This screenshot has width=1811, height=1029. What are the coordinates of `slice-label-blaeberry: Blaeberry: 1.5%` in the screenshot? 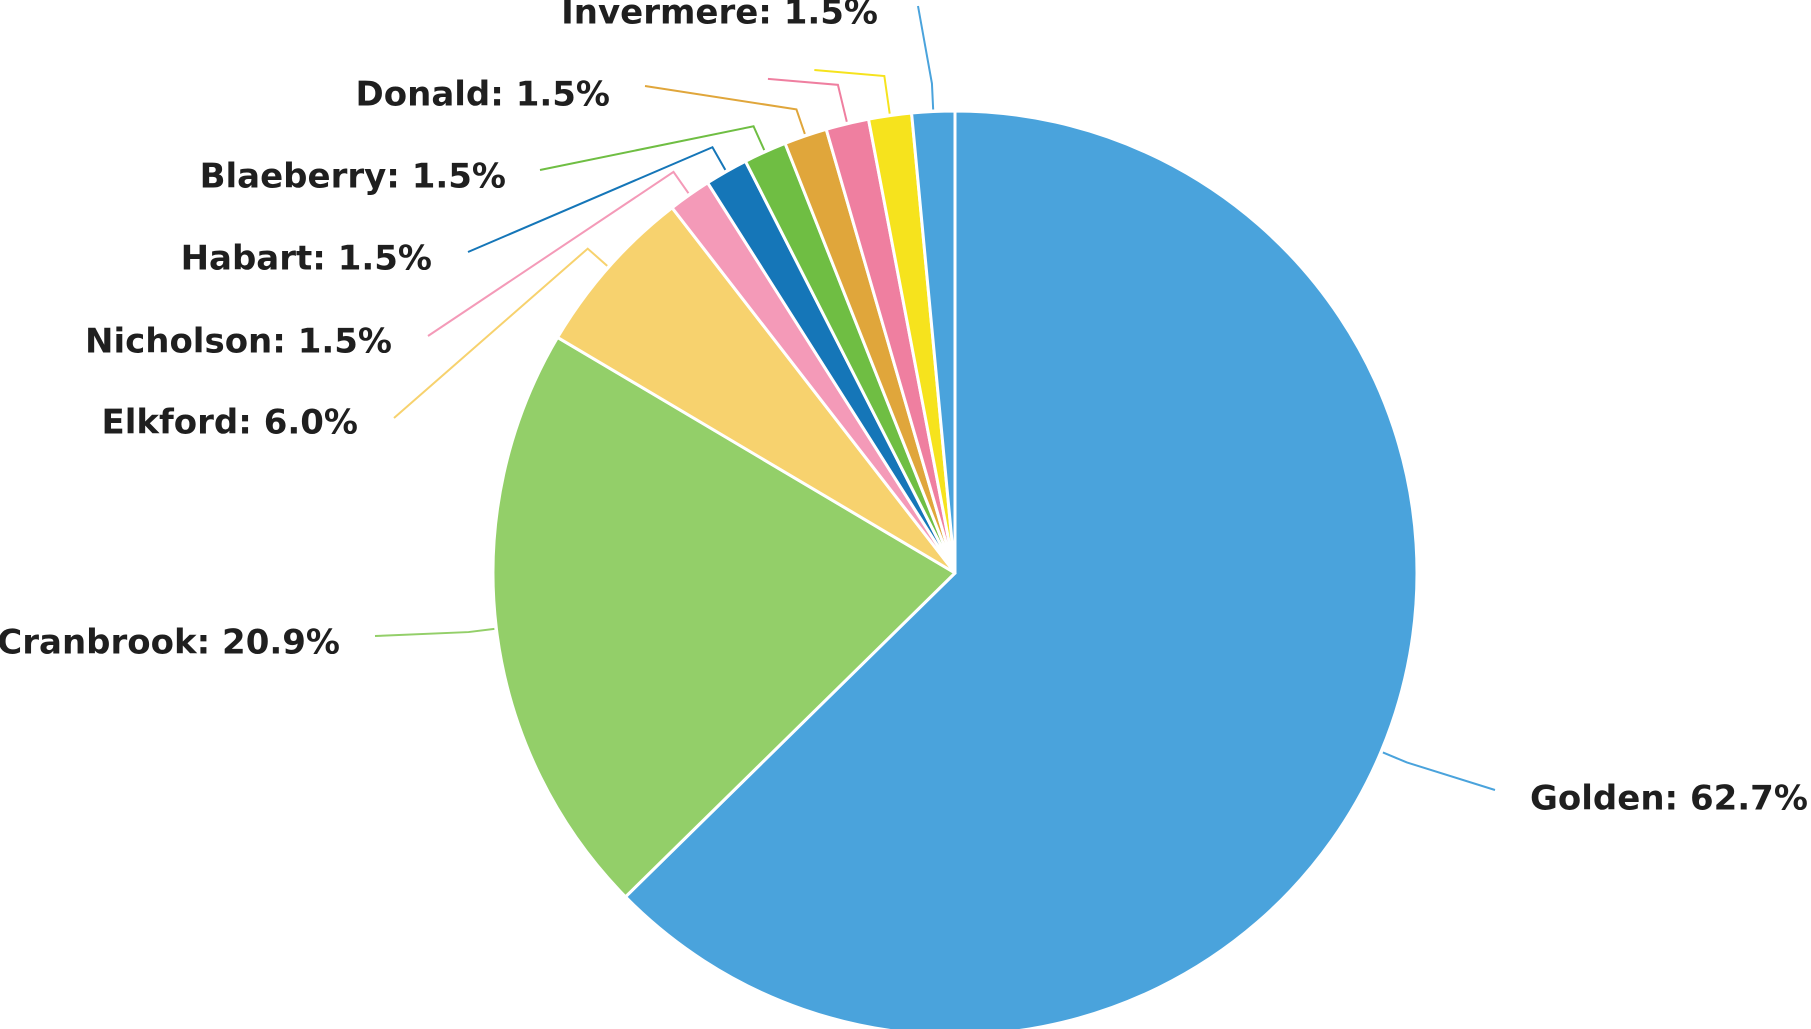 It's located at (353, 177).